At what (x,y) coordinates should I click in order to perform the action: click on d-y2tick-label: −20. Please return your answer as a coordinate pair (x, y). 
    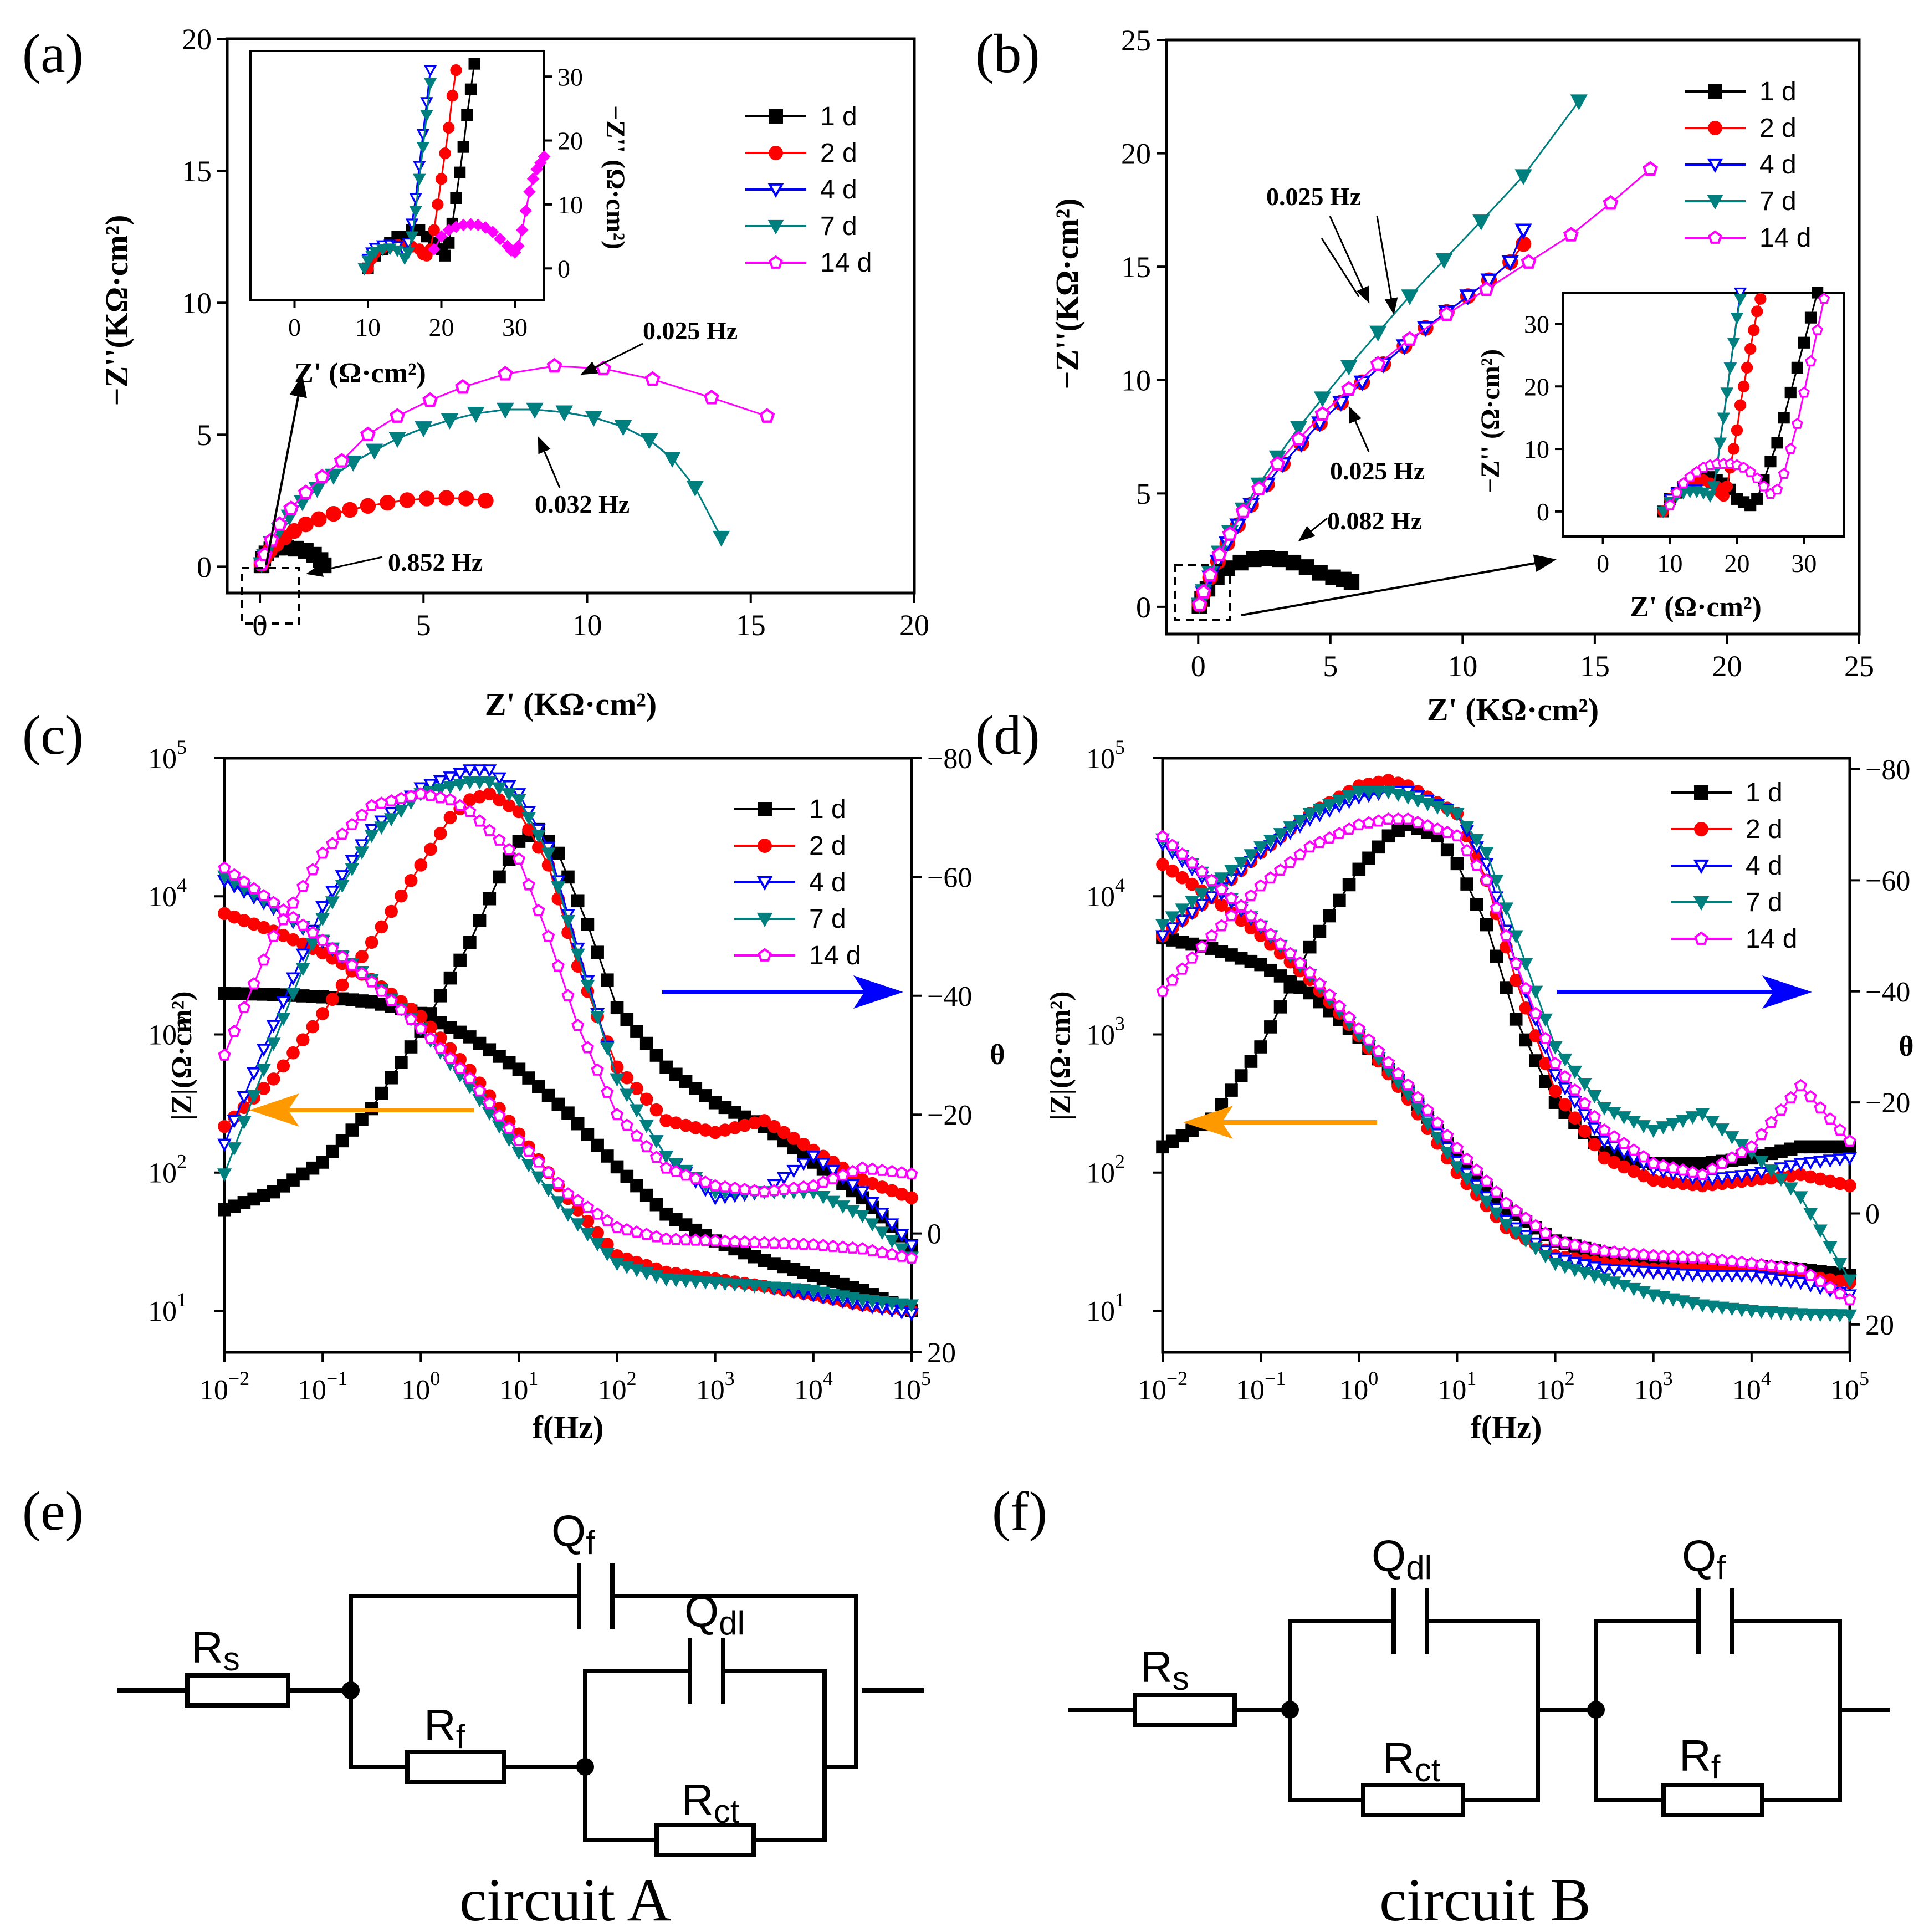
    Looking at the image, I should click on (1887, 1103).